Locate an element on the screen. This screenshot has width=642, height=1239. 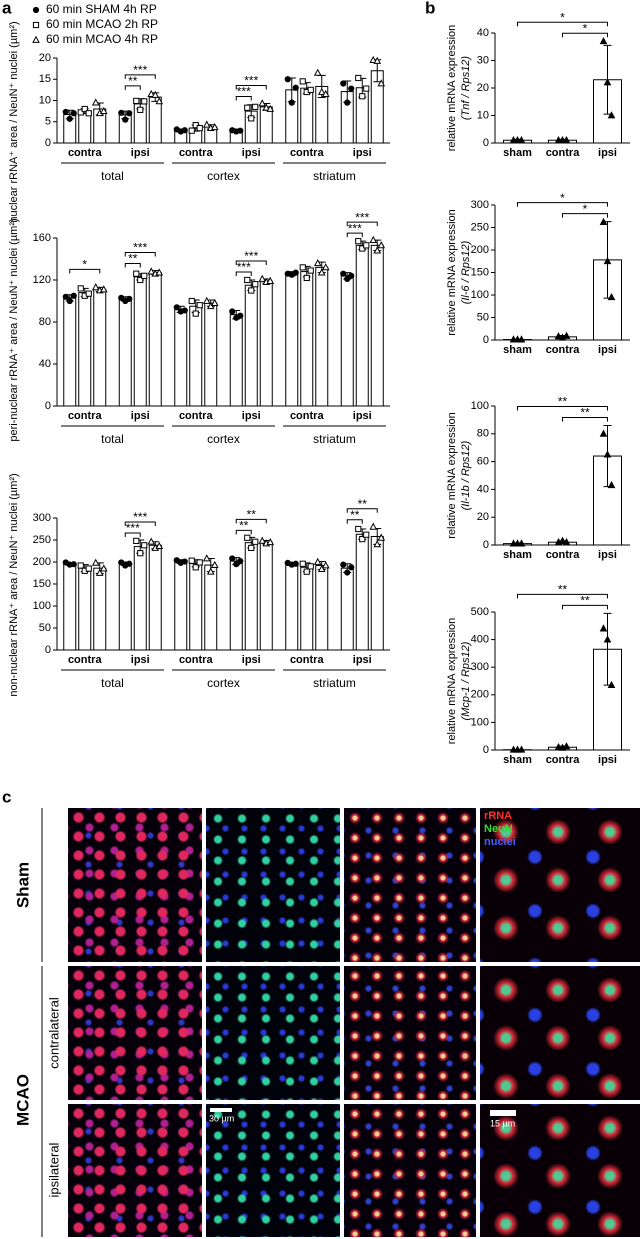
group-label: total is located at coordinates (112, 683).